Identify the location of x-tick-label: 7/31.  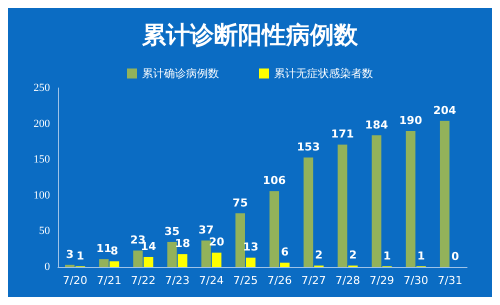
(450, 280).